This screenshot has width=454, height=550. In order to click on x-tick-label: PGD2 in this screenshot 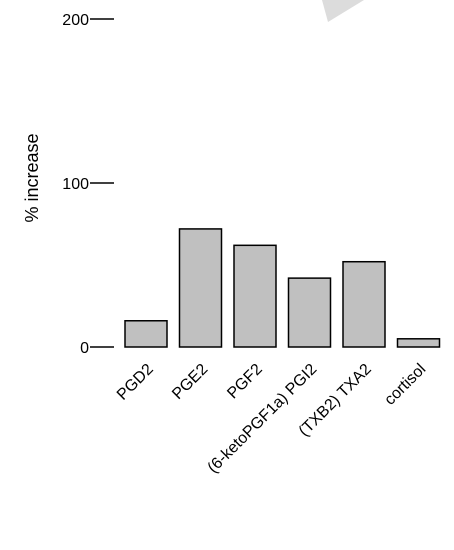, I will do `click(135, 382)`.